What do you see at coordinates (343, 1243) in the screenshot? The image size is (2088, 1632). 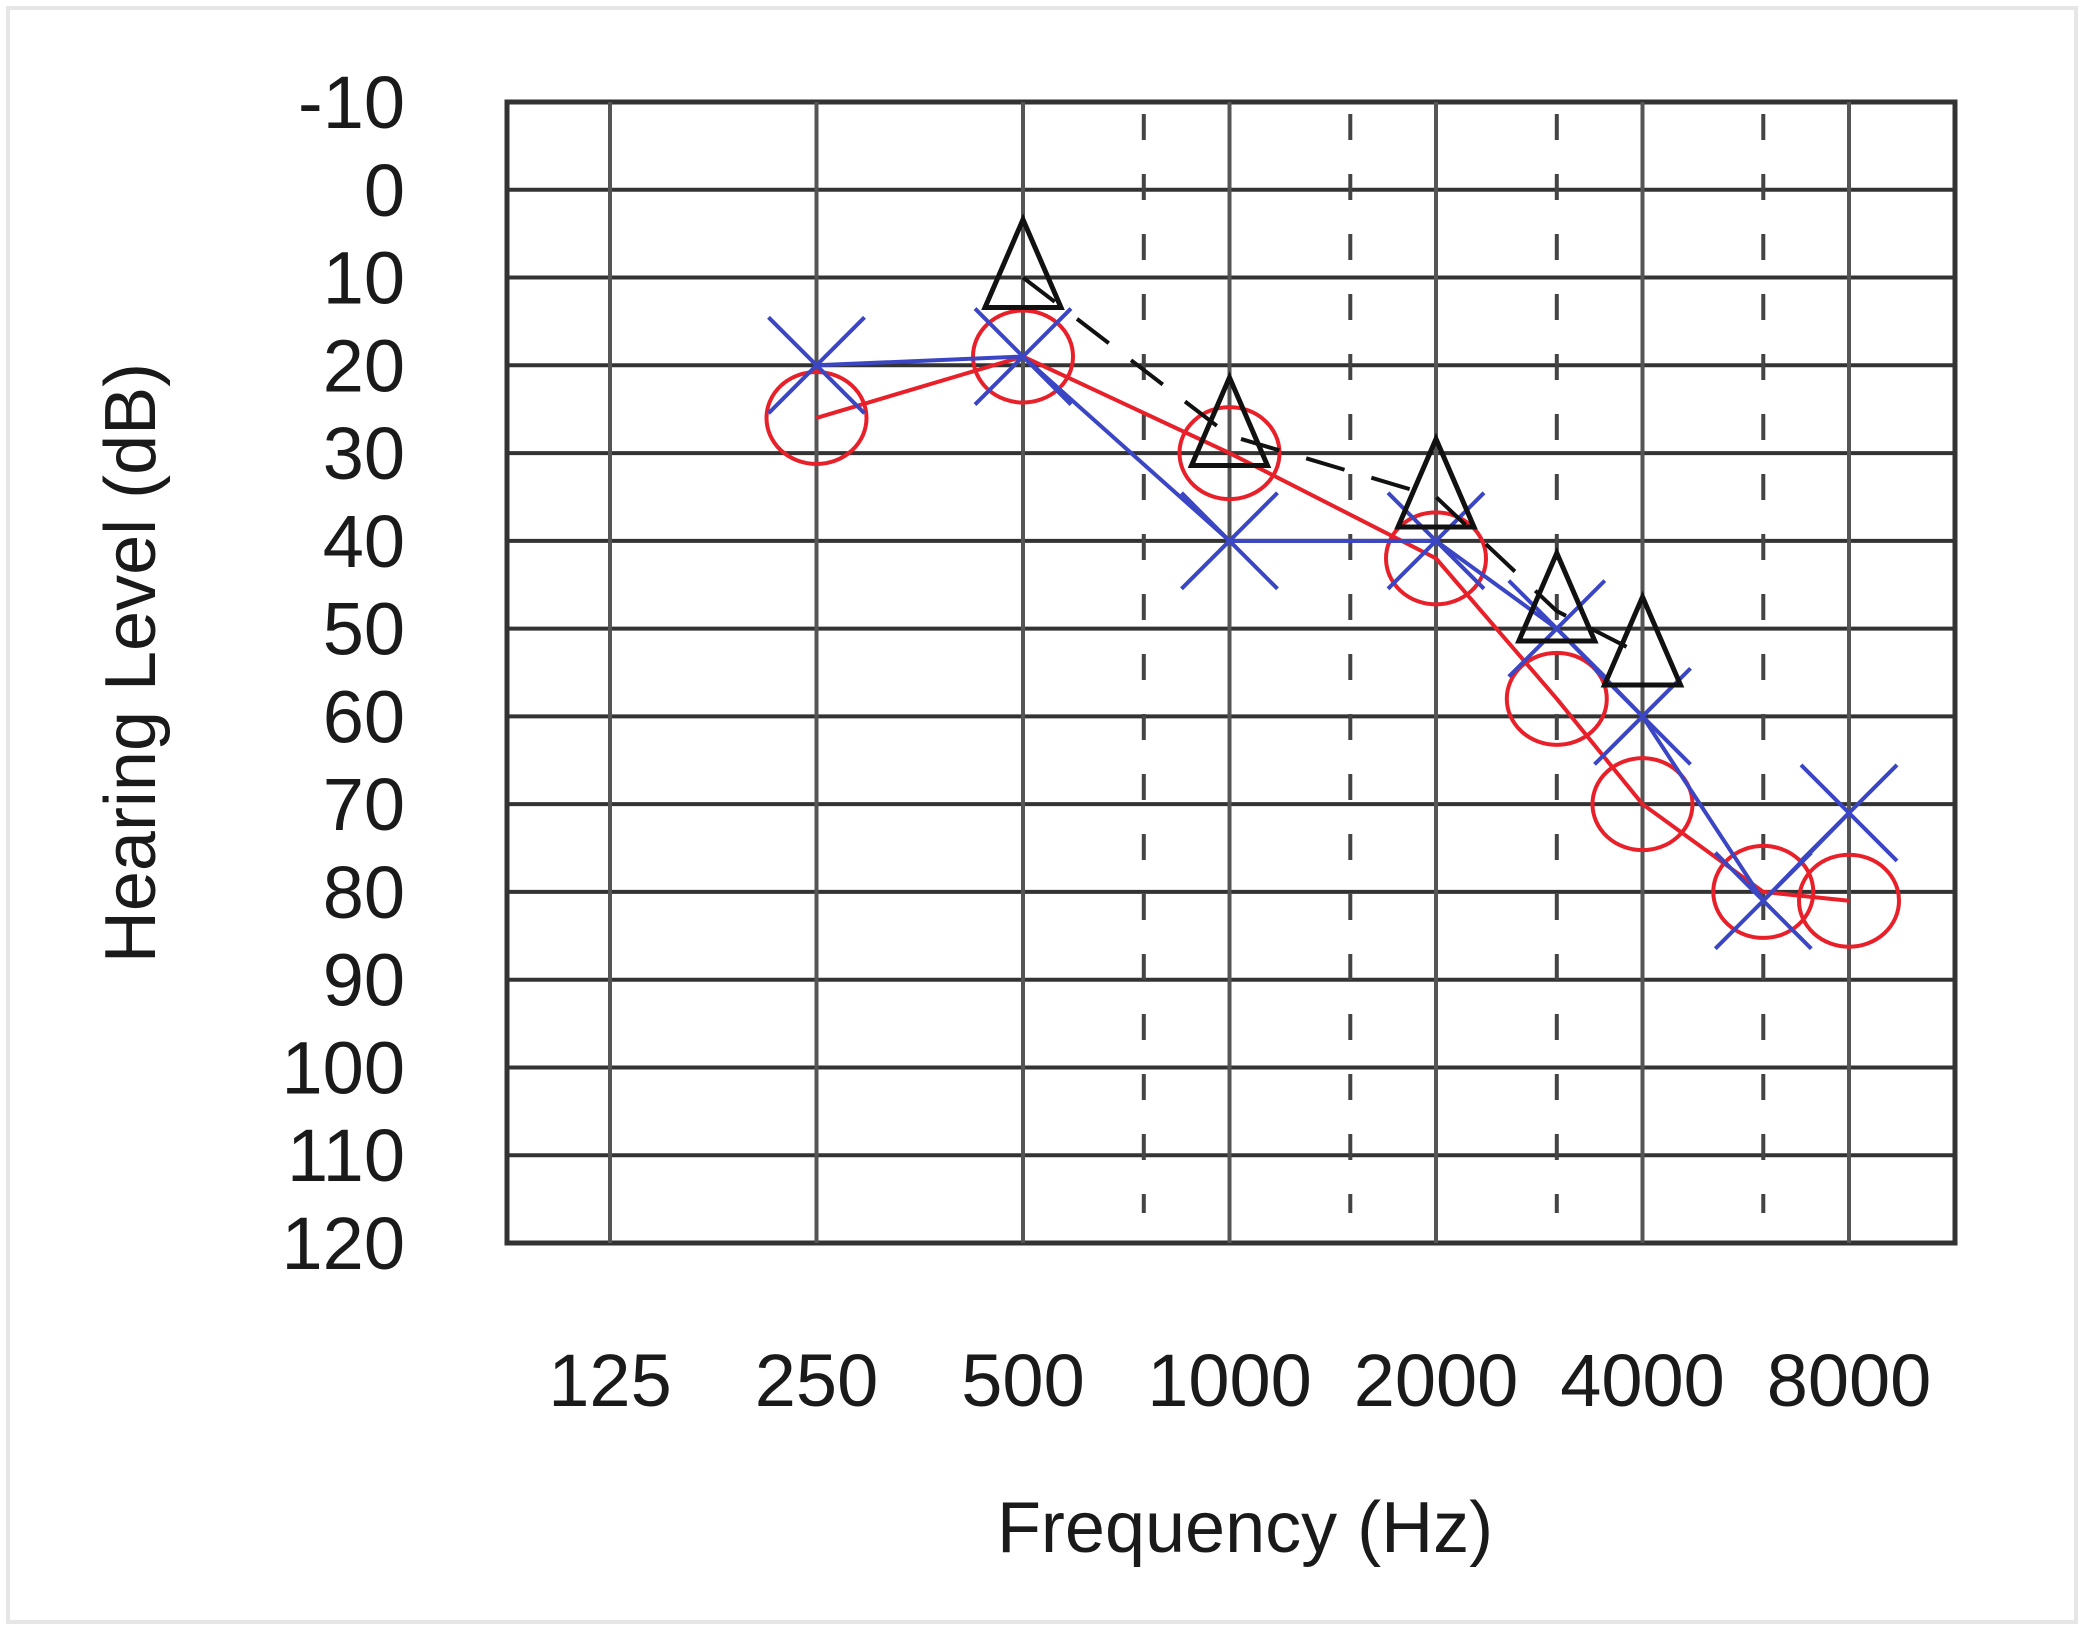 I see `y-tick-label: 120` at bounding box center [343, 1243].